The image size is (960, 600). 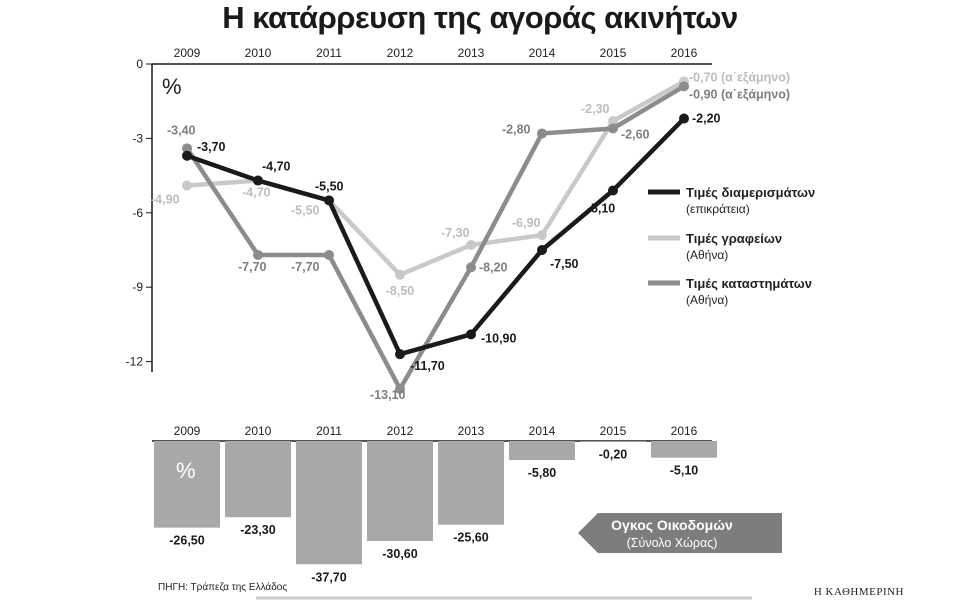 I want to click on legend-series-name: Τιμές γραφείων, so click(x=734, y=238).